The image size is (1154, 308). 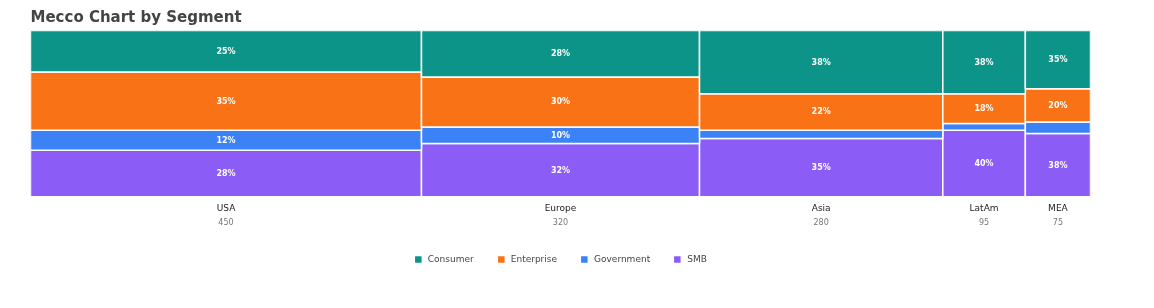 I want to click on x-tick-label: LatAm, so click(x=984, y=208).